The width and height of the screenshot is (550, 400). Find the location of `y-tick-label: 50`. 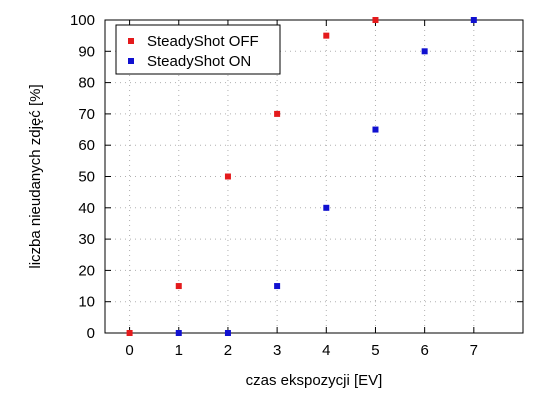

y-tick-label: 50 is located at coordinates (86, 177).